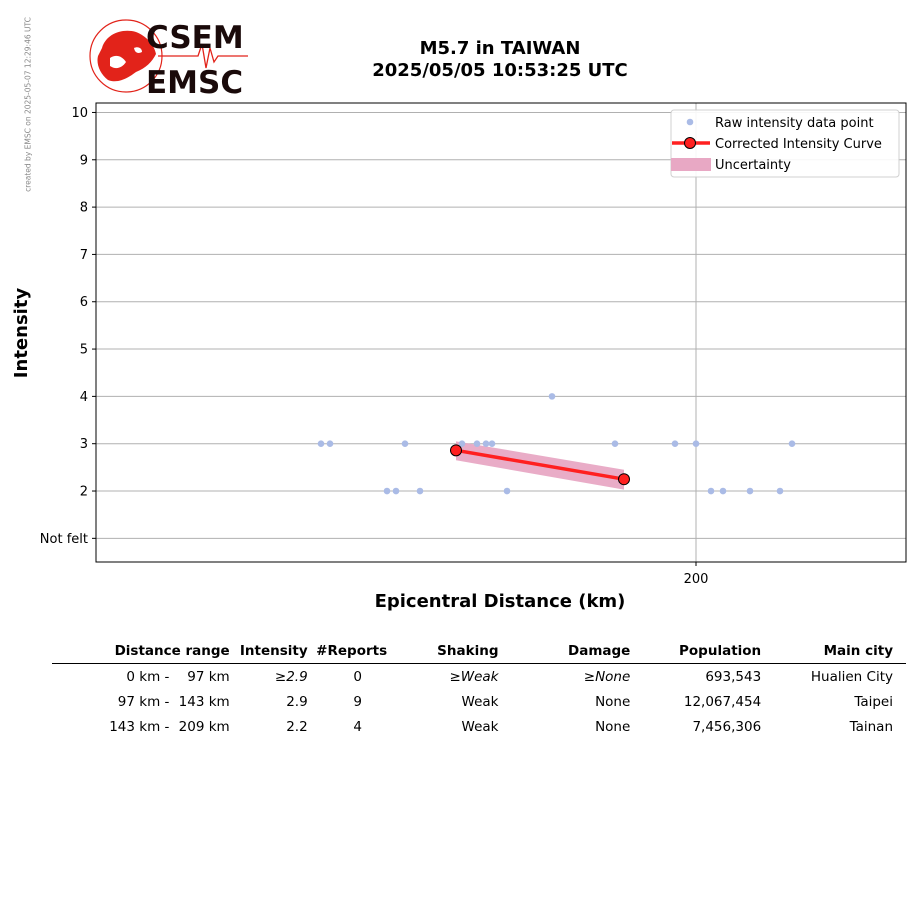 This screenshot has width=915, height=905. Describe the element at coordinates (84, 208) in the screenshot. I see `y-tick-label: 8` at that location.